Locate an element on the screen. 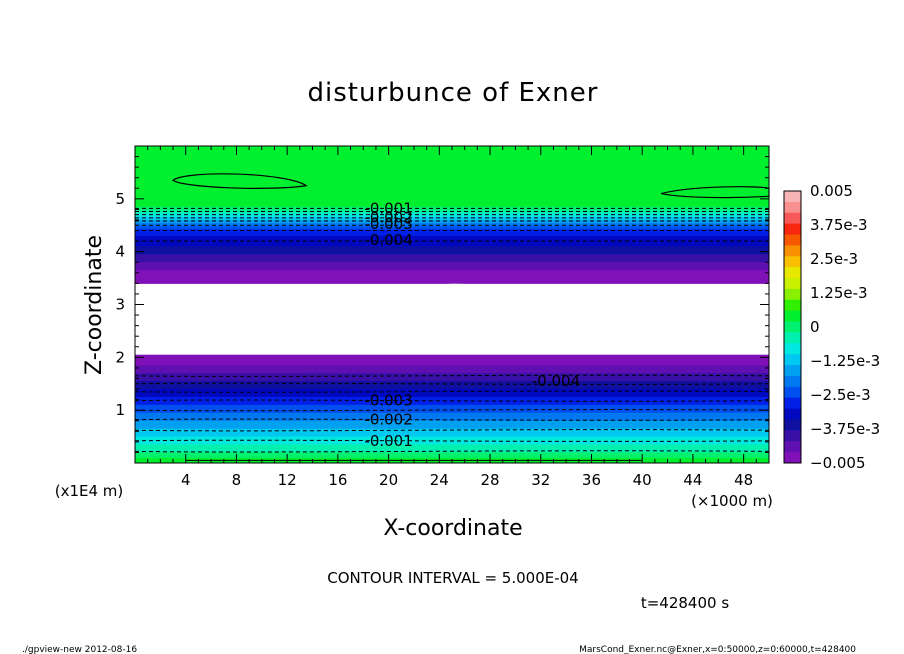 The width and height of the screenshot is (904, 654). colorbar-frame is located at coordinates (792, 327).